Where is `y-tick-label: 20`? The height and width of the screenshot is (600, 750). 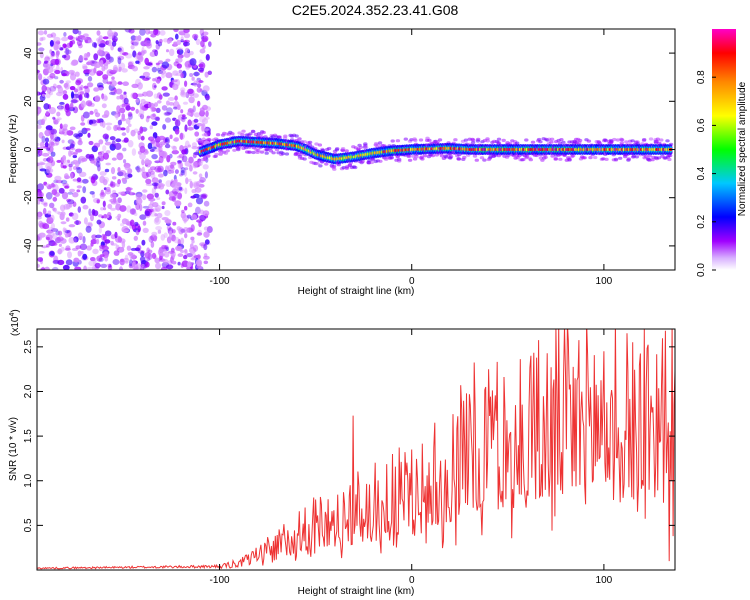 y-tick-label: 20 is located at coordinates (28, 101).